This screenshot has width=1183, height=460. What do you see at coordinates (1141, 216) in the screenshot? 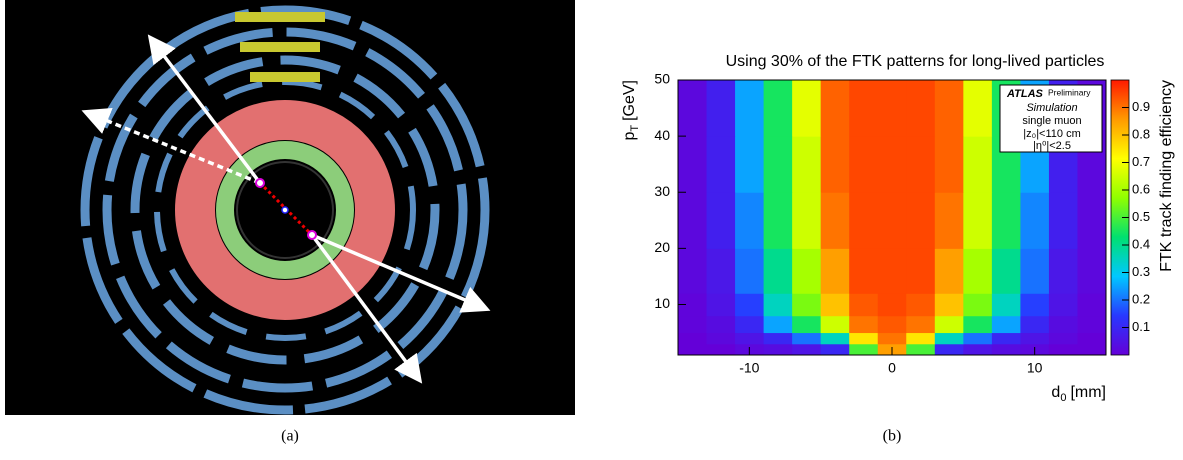
I see `colorbar-tick-label: 0.5` at bounding box center [1141, 216].